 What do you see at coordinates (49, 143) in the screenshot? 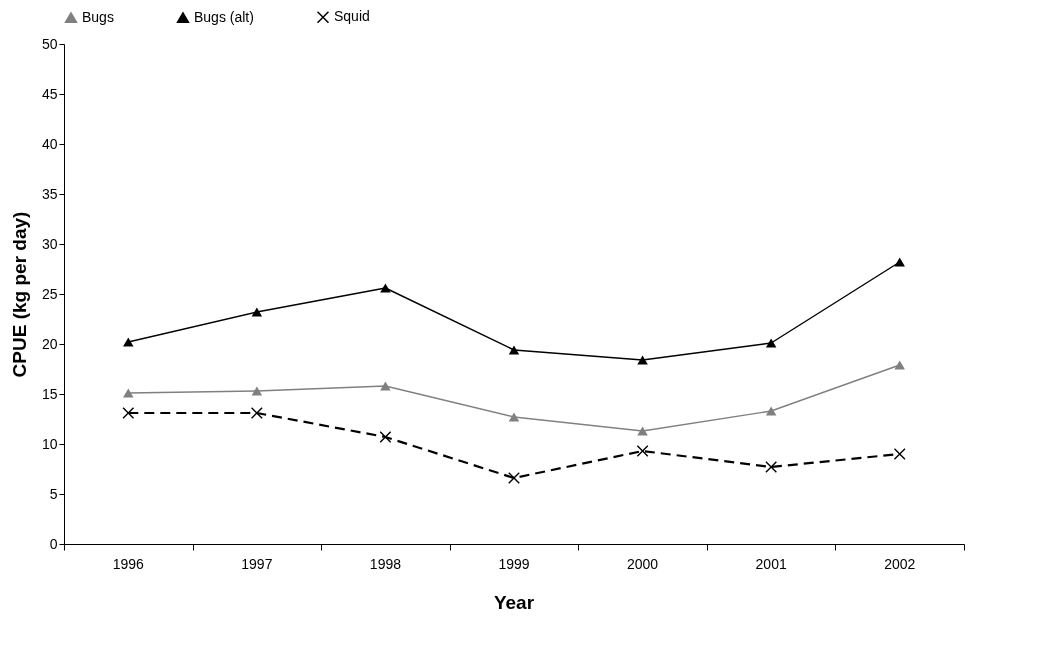
I see `y-tick-label: 40` at bounding box center [49, 143].